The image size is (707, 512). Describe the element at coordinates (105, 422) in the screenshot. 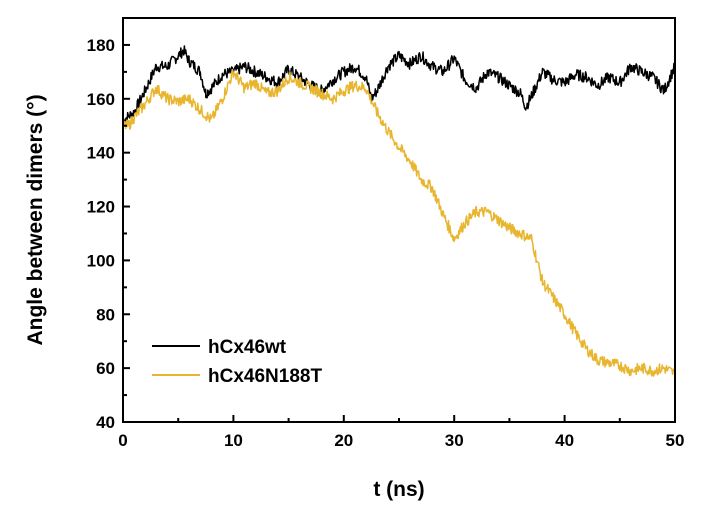

I see `y-tick-label: 40` at that location.